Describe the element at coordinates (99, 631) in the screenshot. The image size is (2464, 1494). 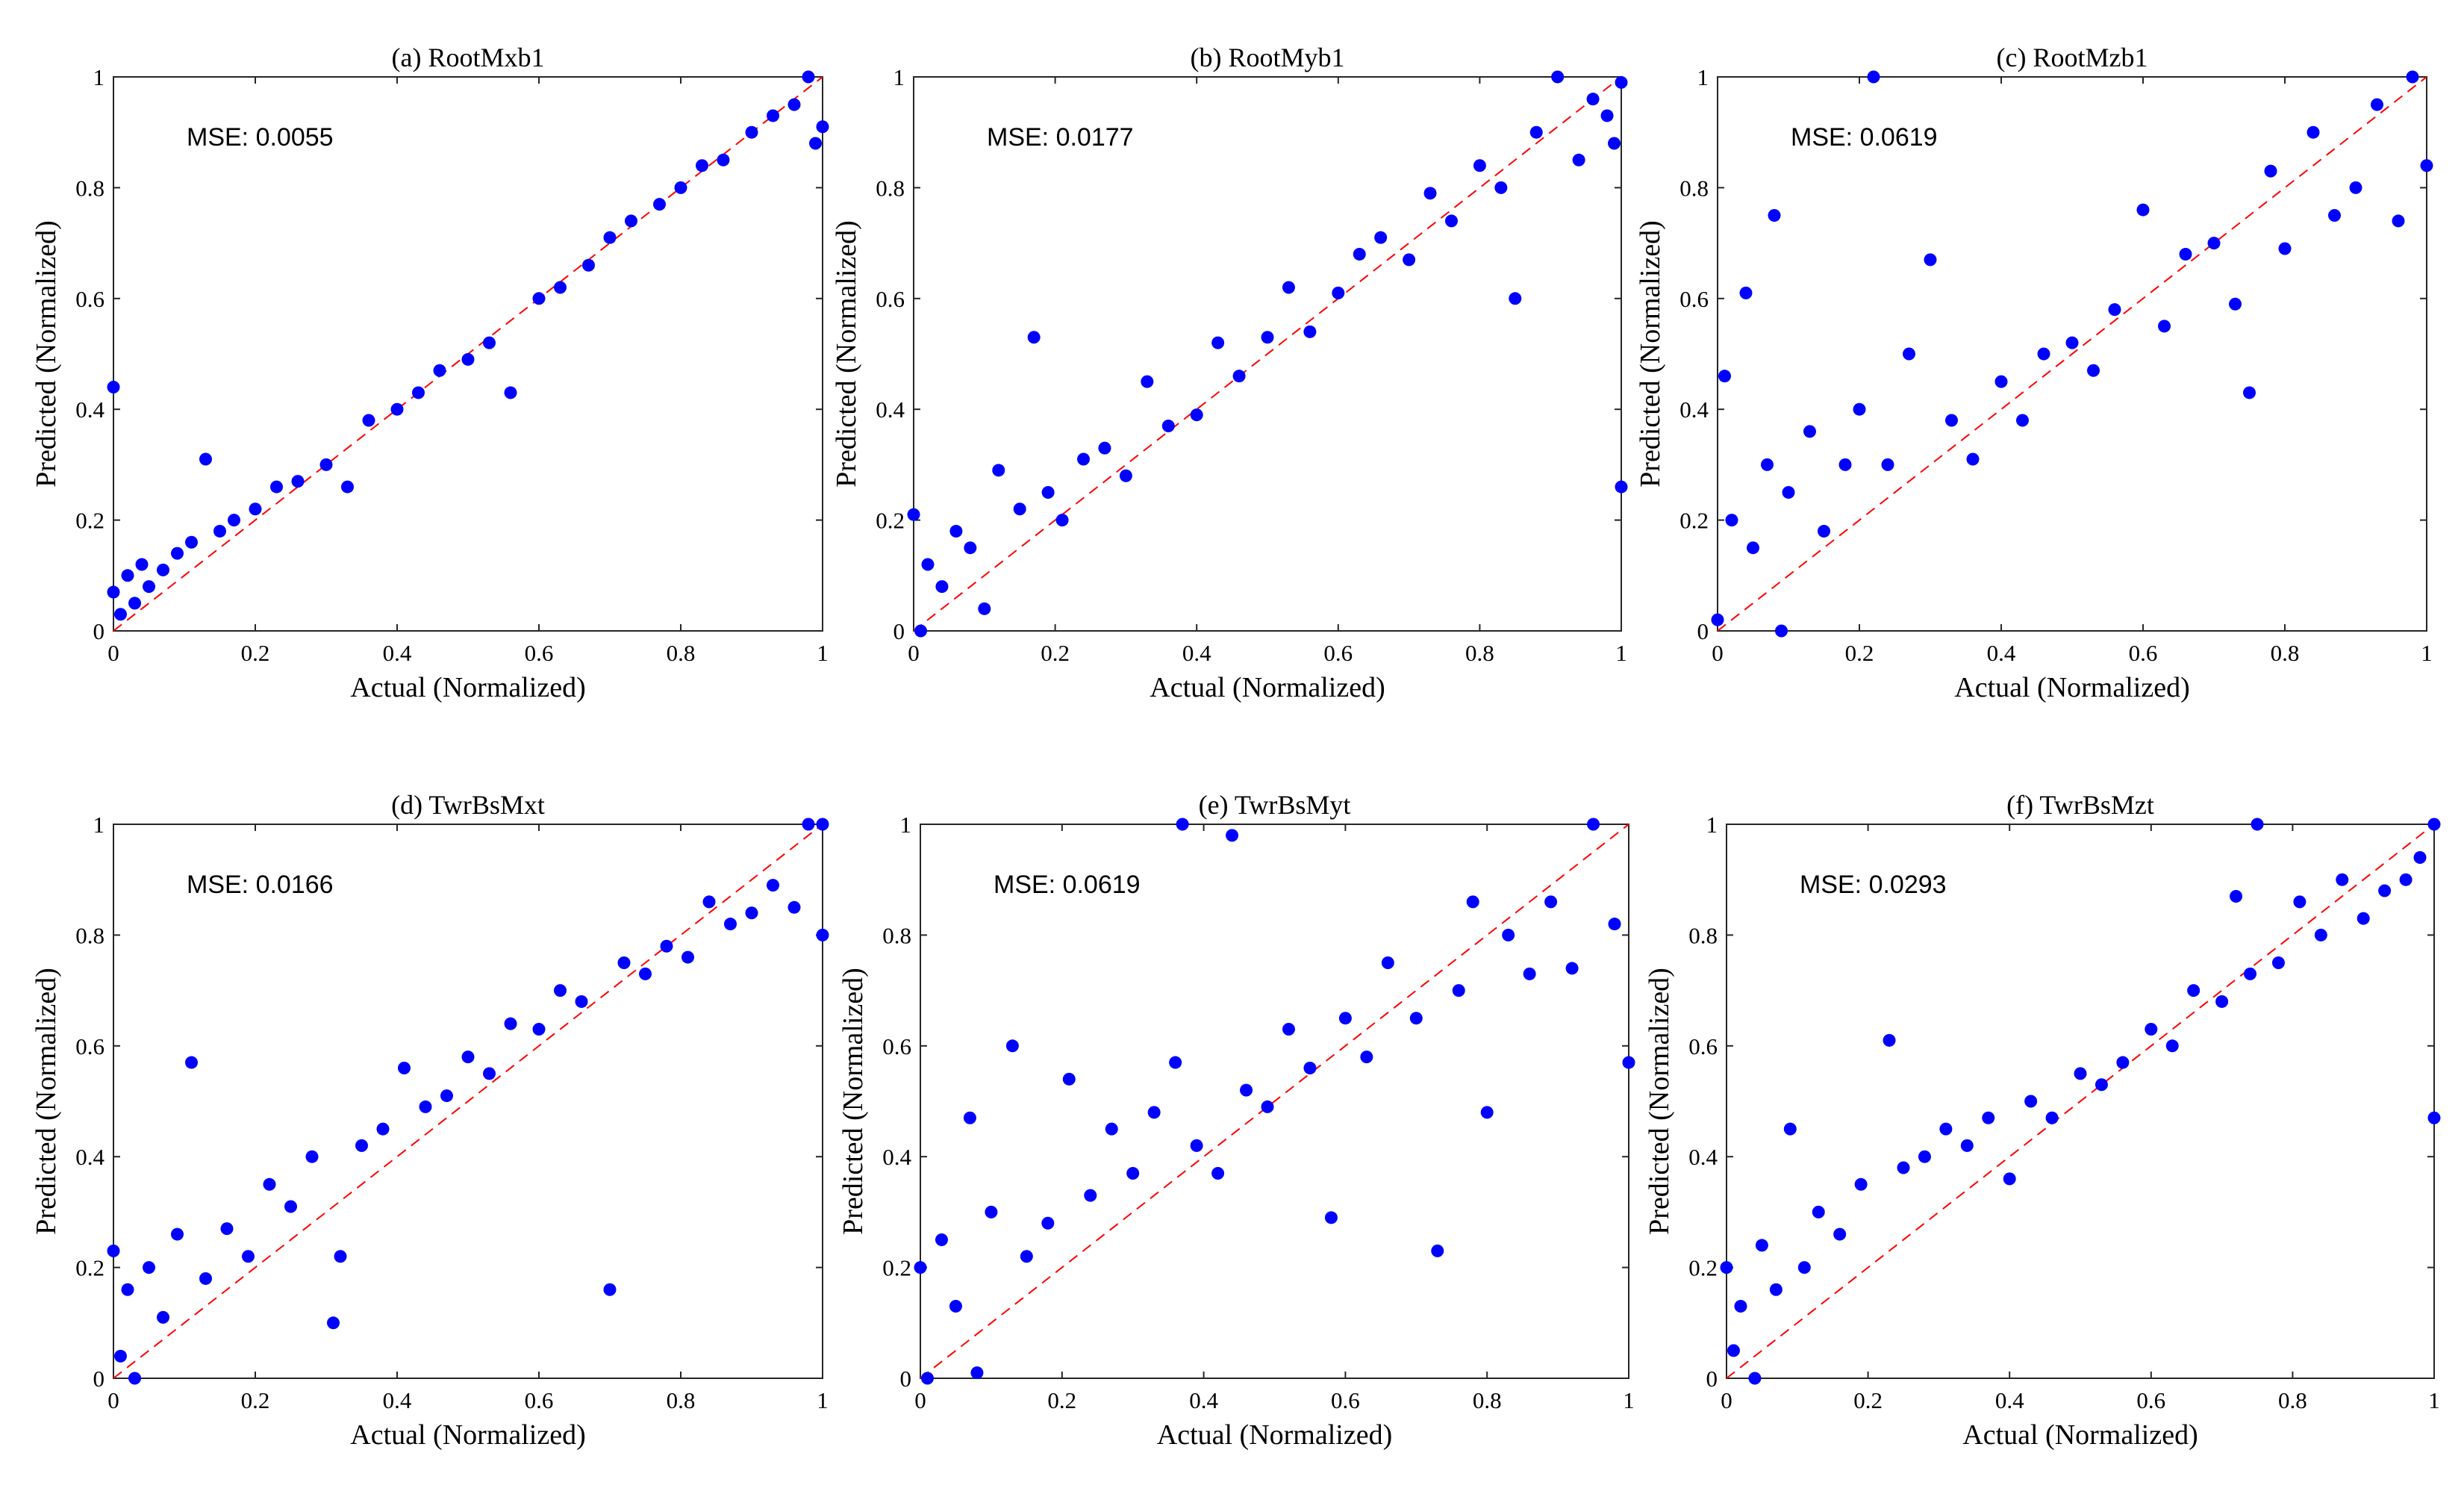
I see `y-tick-label: 0` at that location.